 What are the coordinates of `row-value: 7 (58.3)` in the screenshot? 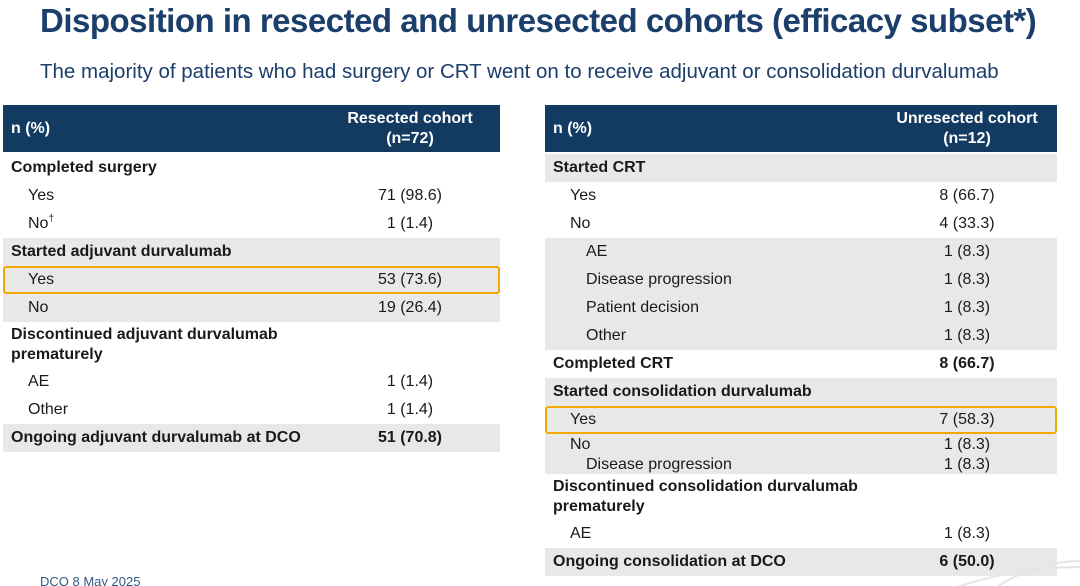 It's located at (967, 419).